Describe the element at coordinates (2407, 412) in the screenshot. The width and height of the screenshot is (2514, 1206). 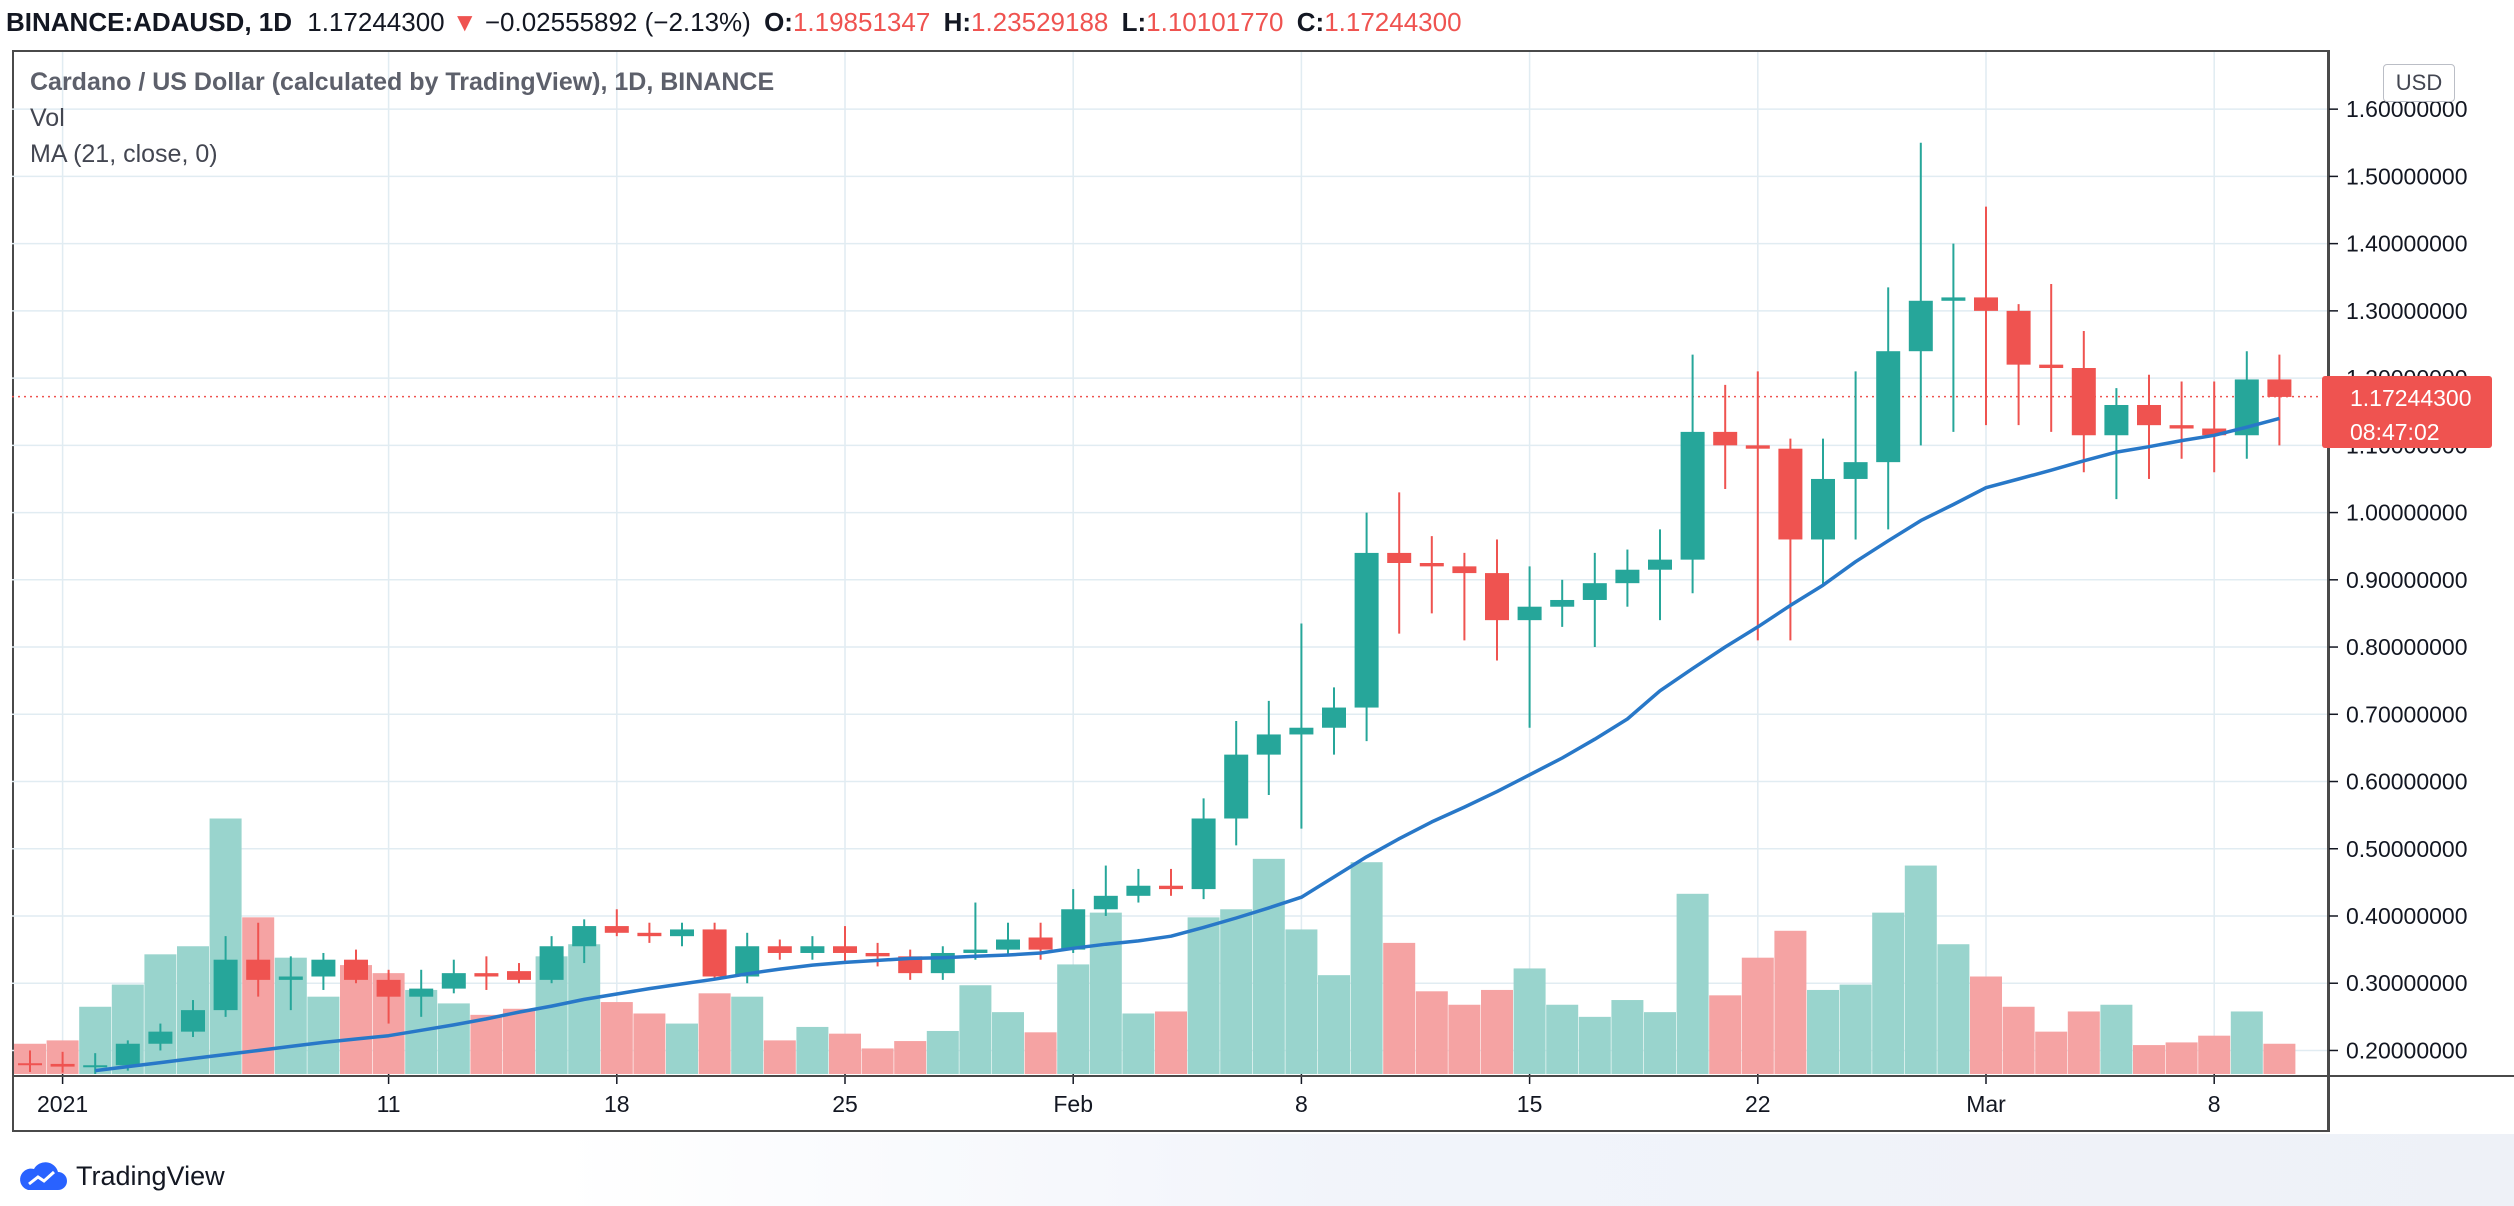
I see `last-price-badge: 1.17244300 08:47:02` at that location.